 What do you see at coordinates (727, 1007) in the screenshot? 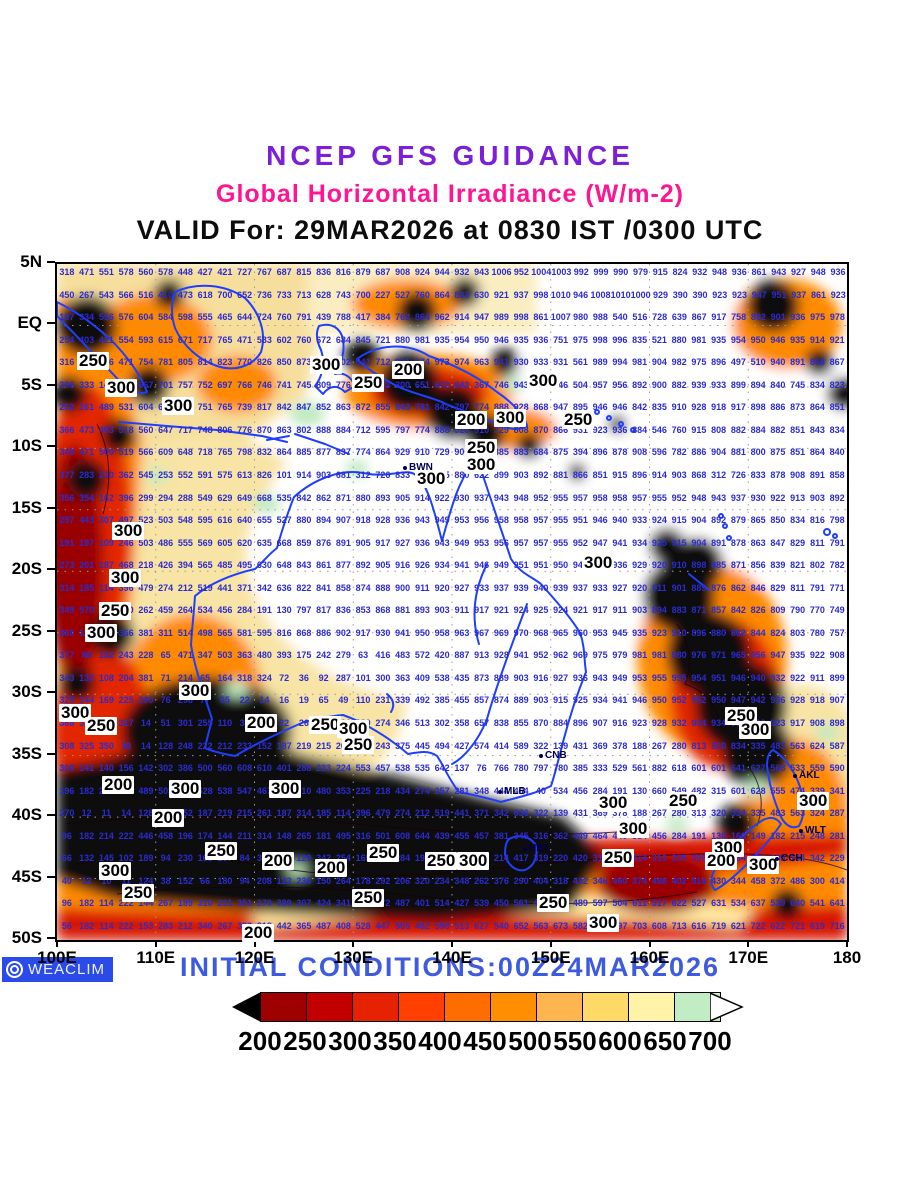
I see `colorbar-above-range-arrow` at bounding box center [727, 1007].